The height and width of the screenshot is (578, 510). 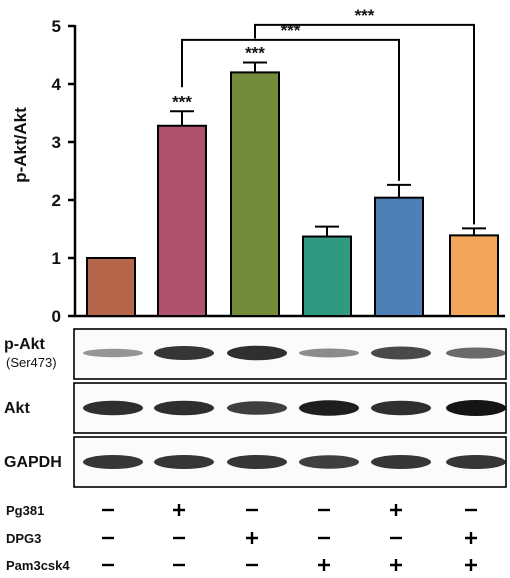 What do you see at coordinates (23, 538) in the screenshot?
I see `condition-label: DPG3` at bounding box center [23, 538].